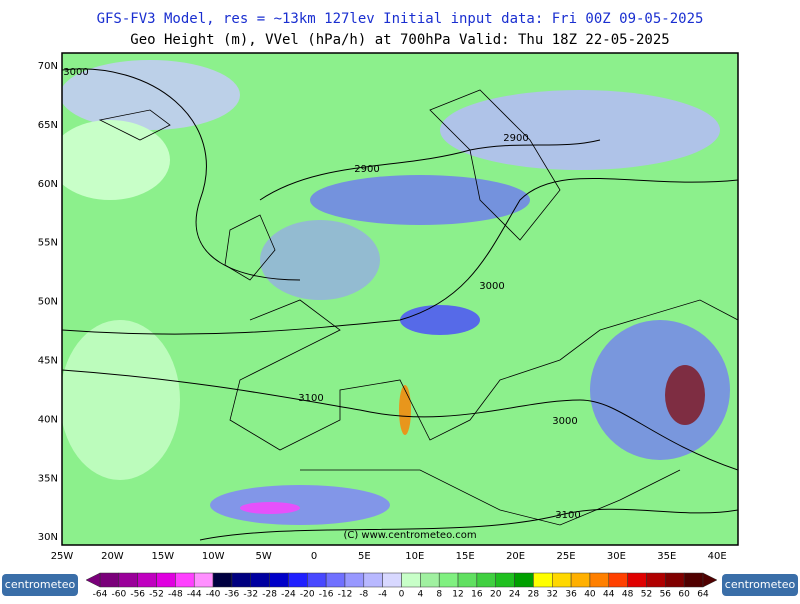 Image resolution: width=800 pixels, height=604 pixels. Describe the element at coordinates (552, 595) in the screenshot. I see `colorbar-tick-label: 32` at that location.